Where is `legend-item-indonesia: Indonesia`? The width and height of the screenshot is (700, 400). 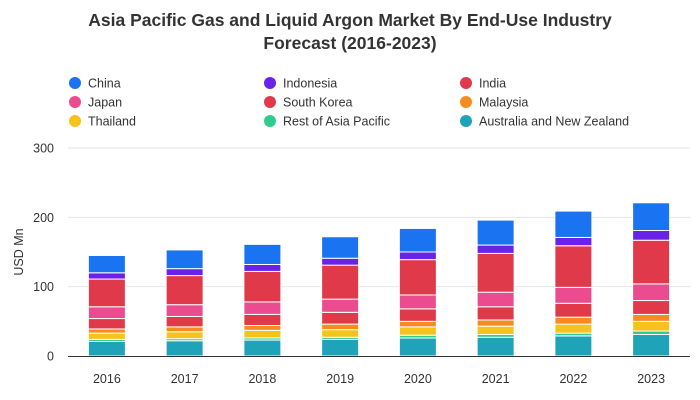
legend-item-indonesia: Indonesia is located at coordinates (300, 84).